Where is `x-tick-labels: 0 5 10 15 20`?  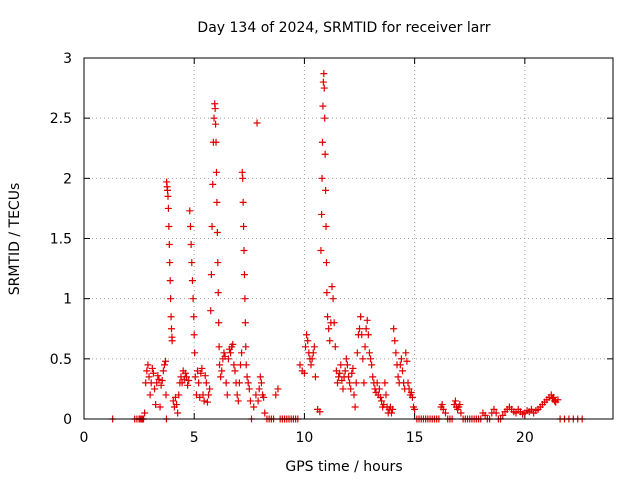
x-tick-labels: 0 5 10 15 20 is located at coordinates (307, 438).